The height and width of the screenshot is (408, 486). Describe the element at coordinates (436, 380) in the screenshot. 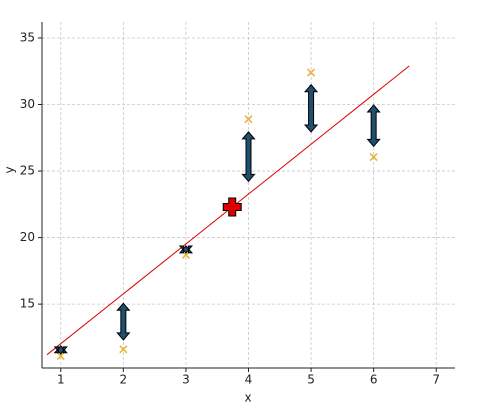

I see `x-tick-label: 7` at that location.